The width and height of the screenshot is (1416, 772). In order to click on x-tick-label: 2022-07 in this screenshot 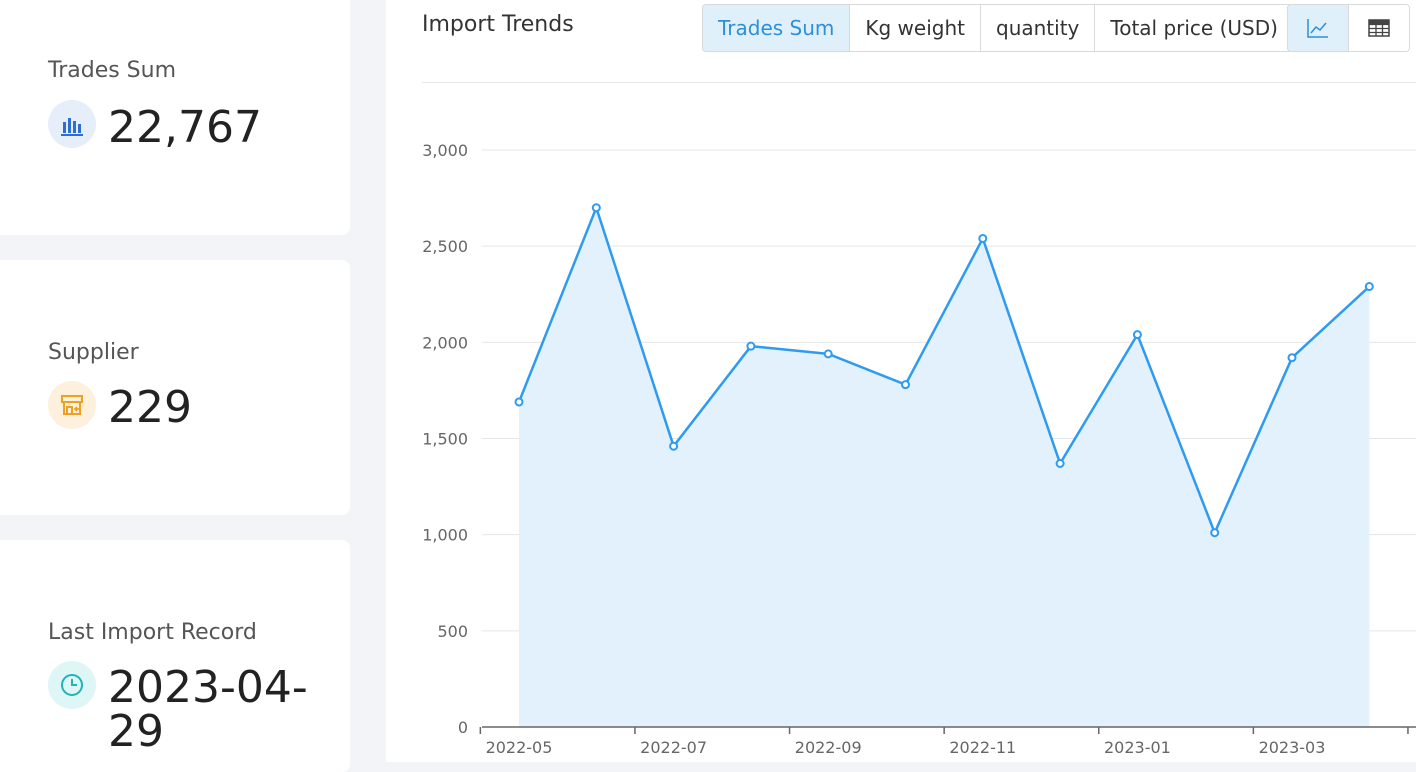, I will do `click(673, 747)`.